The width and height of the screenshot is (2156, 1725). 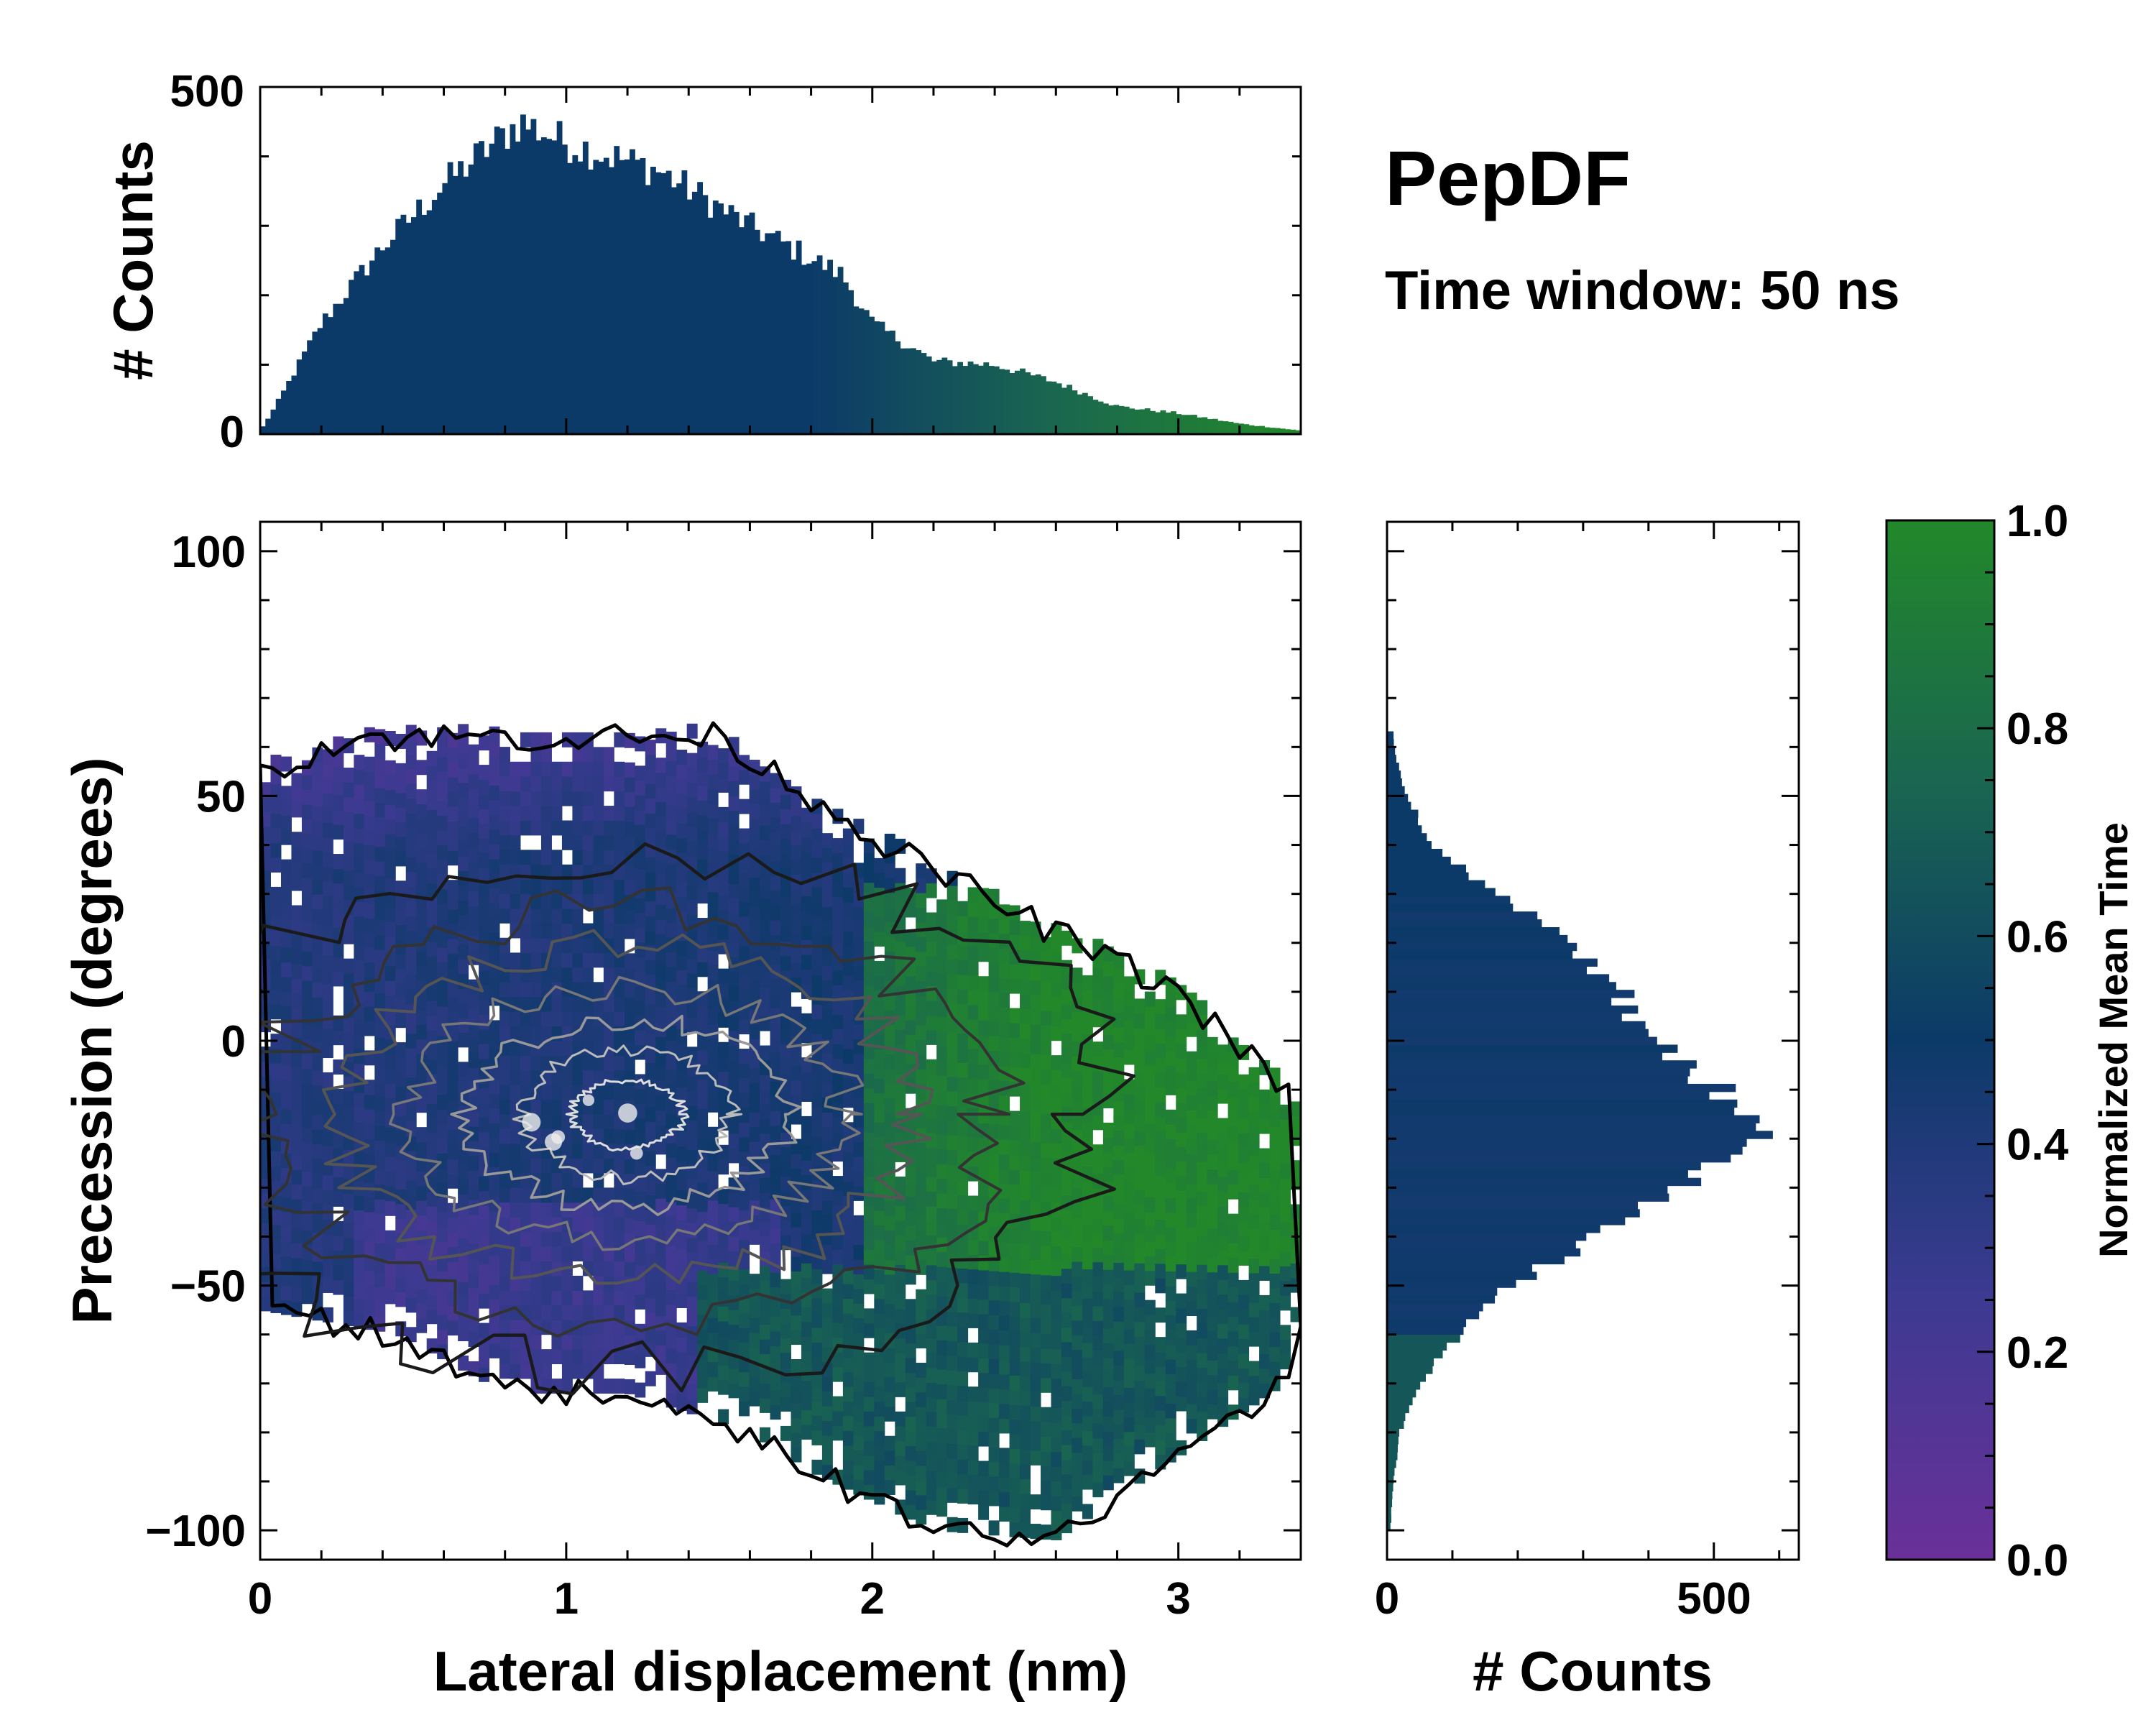 What do you see at coordinates (2011, 1041) in the screenshot?
I see `colorbar: 0.00.20.40.60.81.0 Normalized Mean Time` at bounding box center [2011, 1041].